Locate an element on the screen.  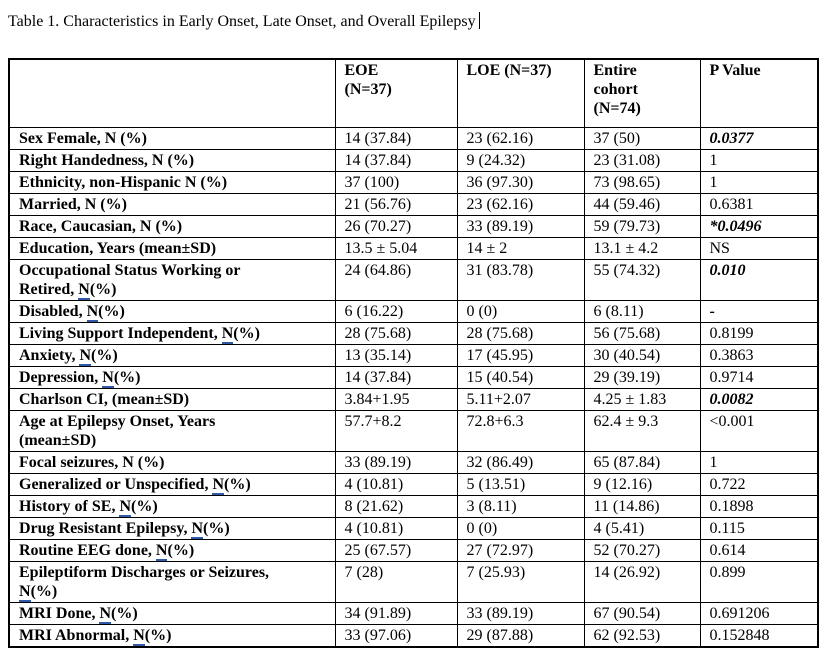
cell-loe: 7 (25.93) is located at coordinates (520, 582).